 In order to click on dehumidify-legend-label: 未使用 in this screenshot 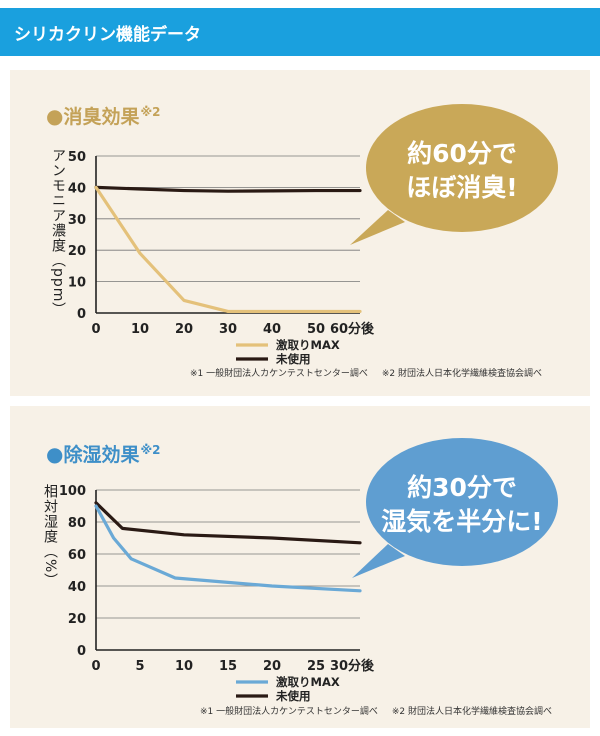, I will do `click(293, 696)`.